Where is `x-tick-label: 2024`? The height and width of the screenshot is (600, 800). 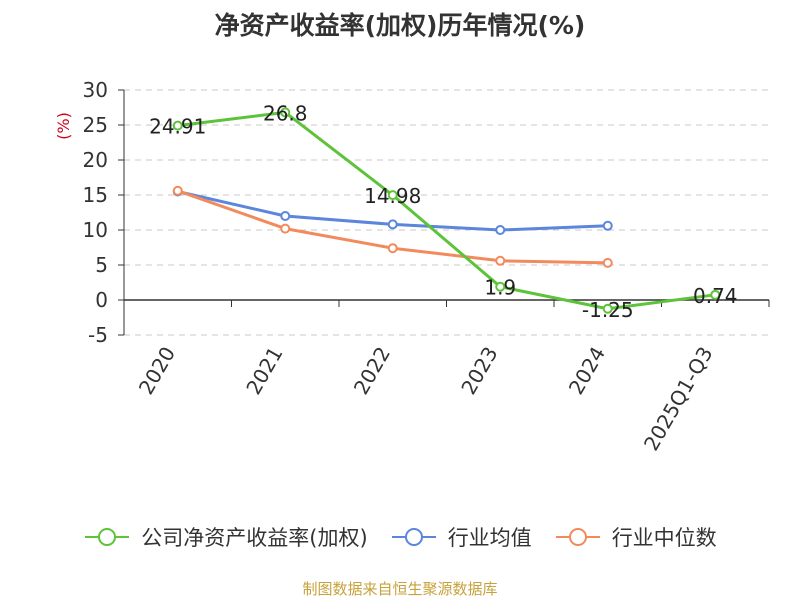
x-tick-label: 2024 is located at coordinates (587, 371).